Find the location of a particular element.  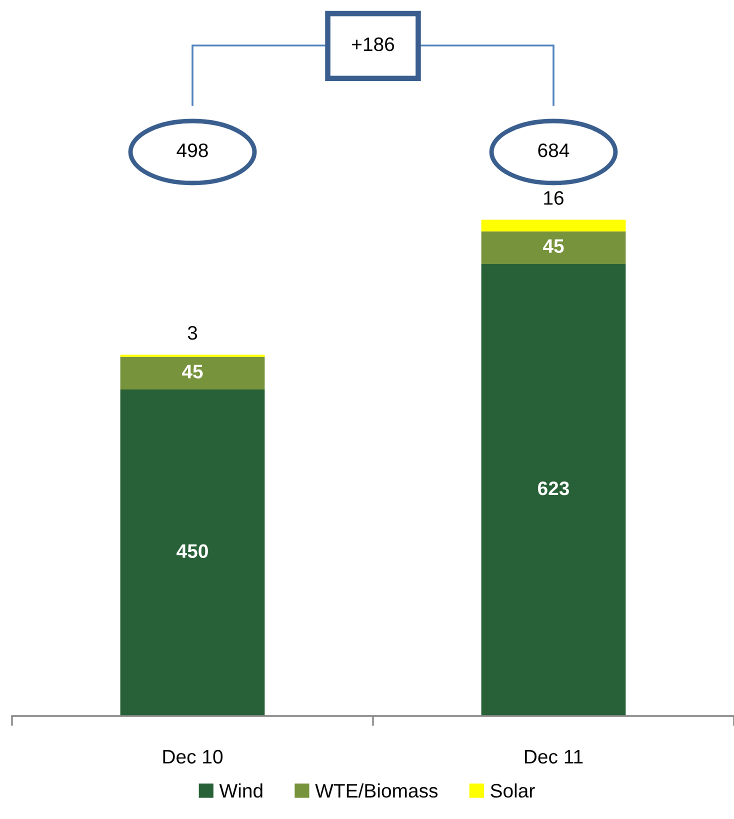

data-label: 3 is located at coordinates (193, 333).